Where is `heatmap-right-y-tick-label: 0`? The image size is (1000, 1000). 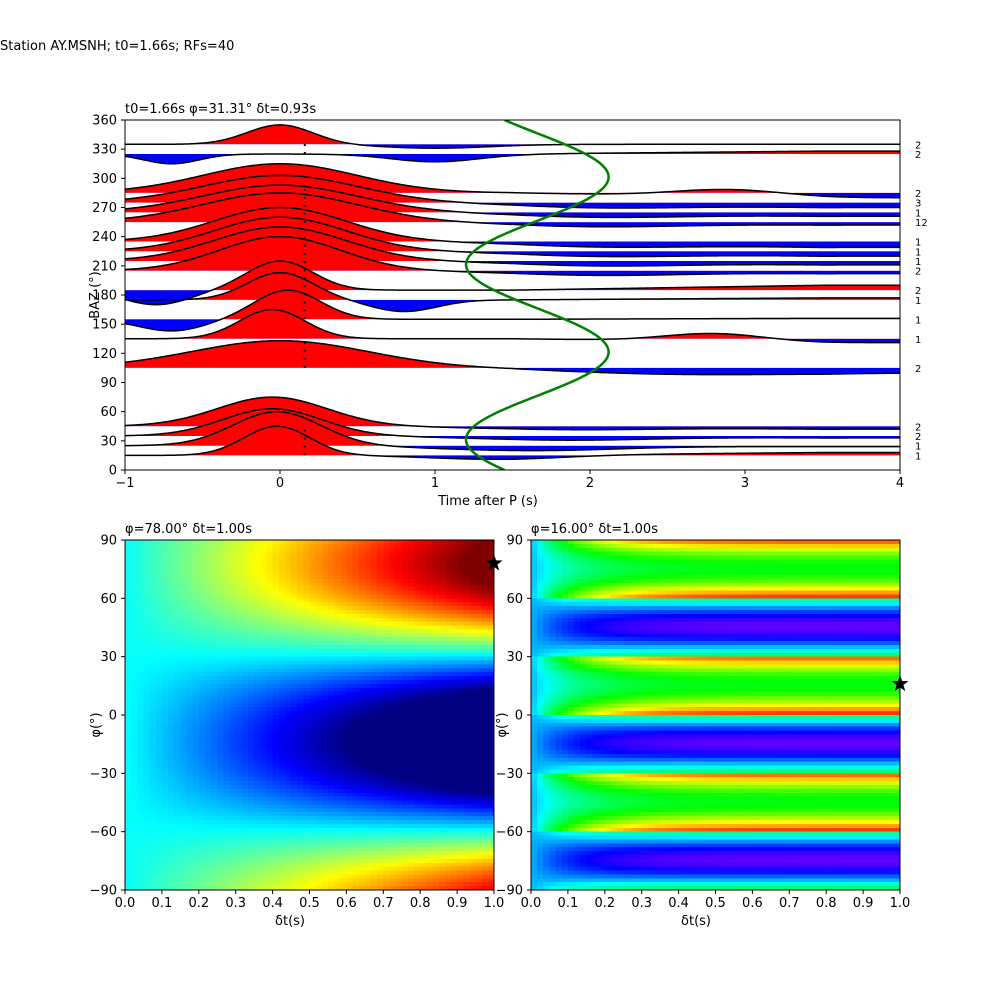 heatmap-right-y-tick-label: 0 is located at coordinates (519, 716).